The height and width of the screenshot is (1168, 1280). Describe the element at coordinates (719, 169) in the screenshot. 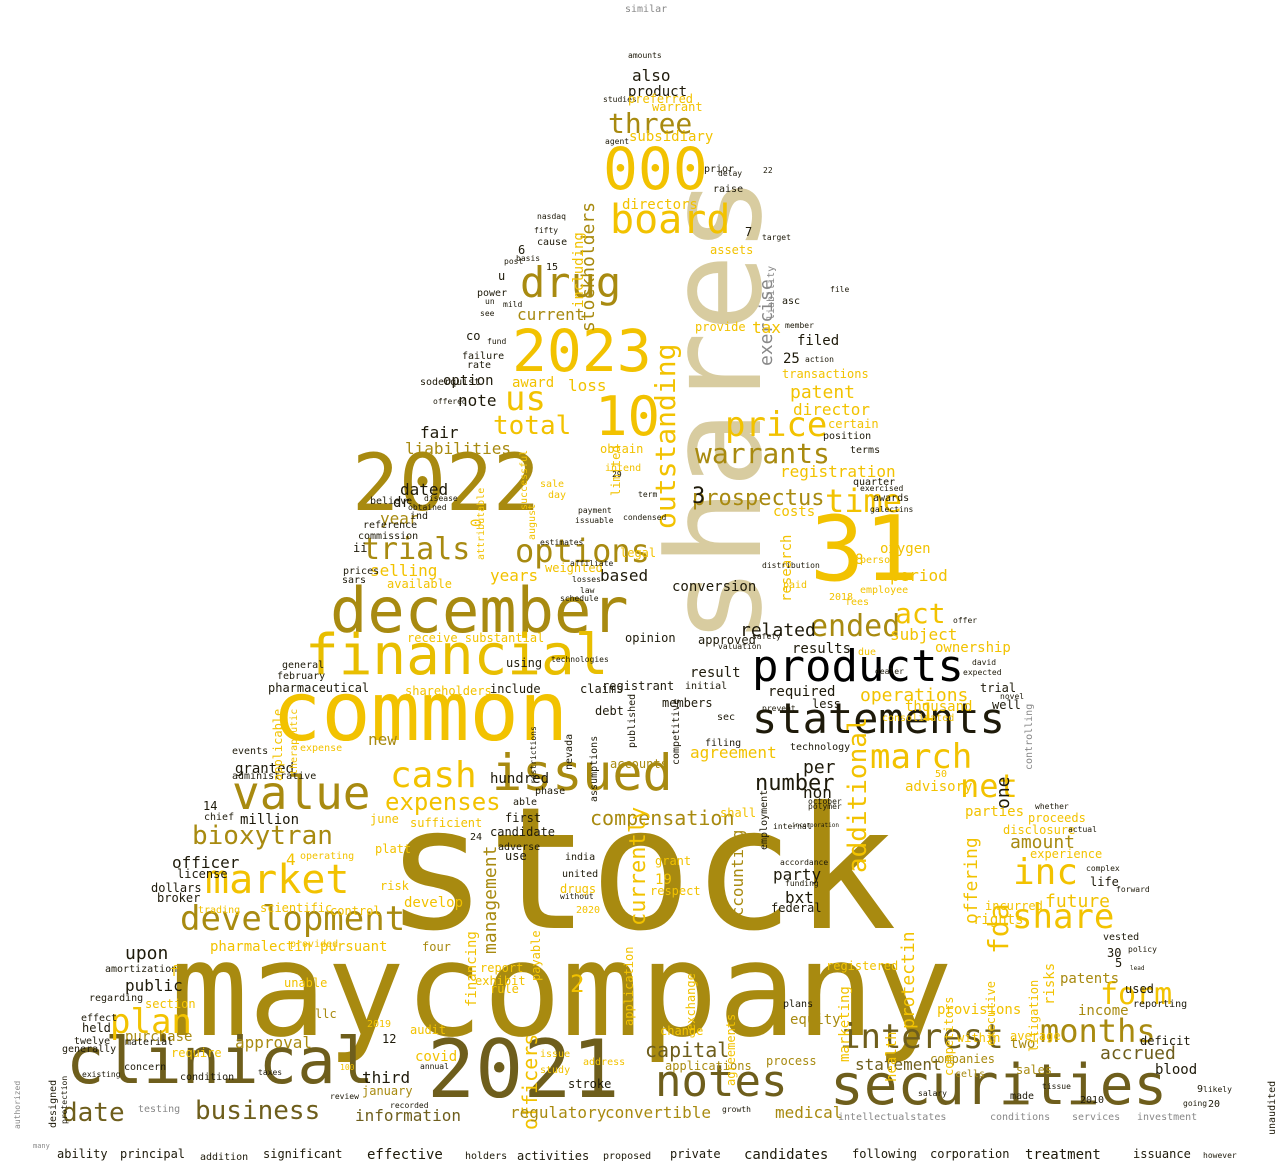

I see `word-prior: prior` at that location.